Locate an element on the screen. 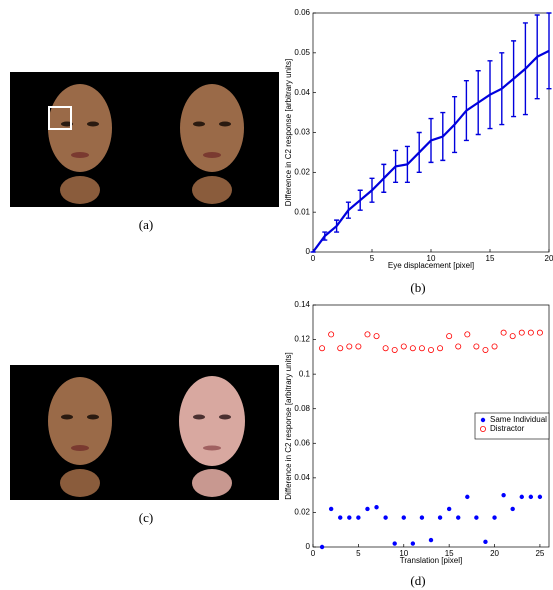 Image resolution: width=553 pixels, height=590 pixels. y-tick-label: 0.12 is located at coordinates (302, 339).